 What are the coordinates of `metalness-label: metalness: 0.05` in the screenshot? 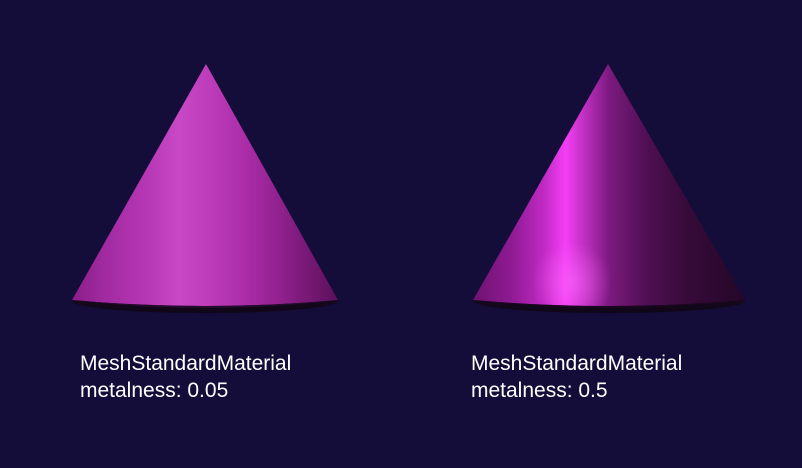 It's located at (154, 390).